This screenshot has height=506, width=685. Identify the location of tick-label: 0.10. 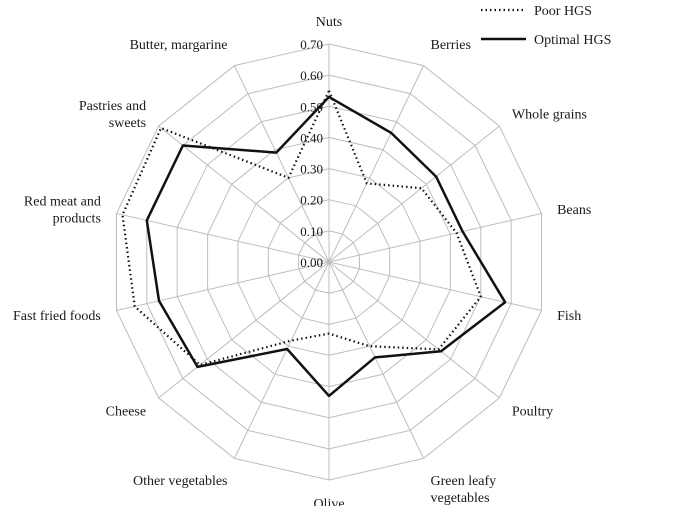
(311, 231).